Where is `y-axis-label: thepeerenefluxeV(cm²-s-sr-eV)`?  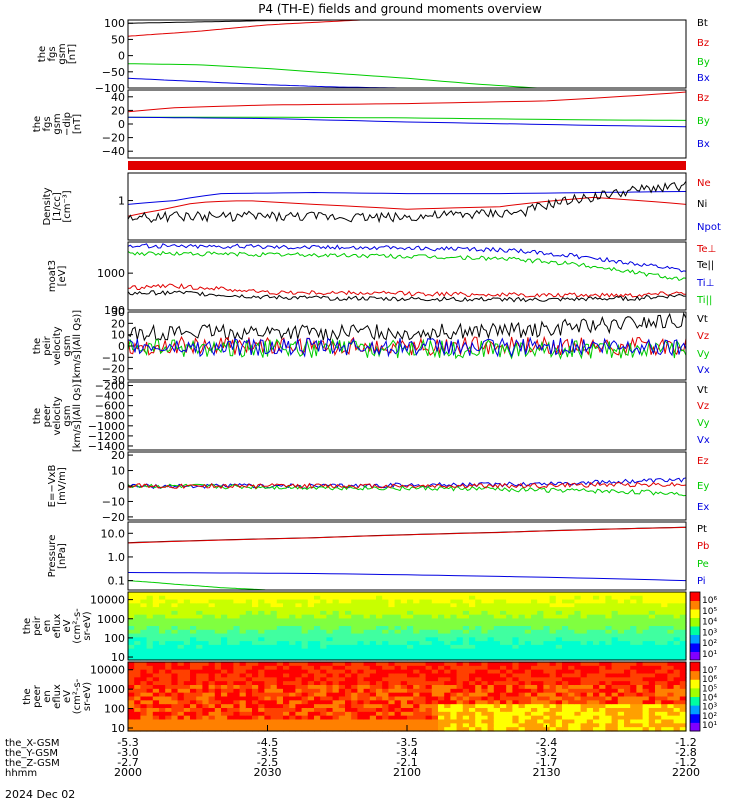 y-axis-label: thepeerenefluxeV(cm²-s-sr-eV) is located at coordinates (57, 696).